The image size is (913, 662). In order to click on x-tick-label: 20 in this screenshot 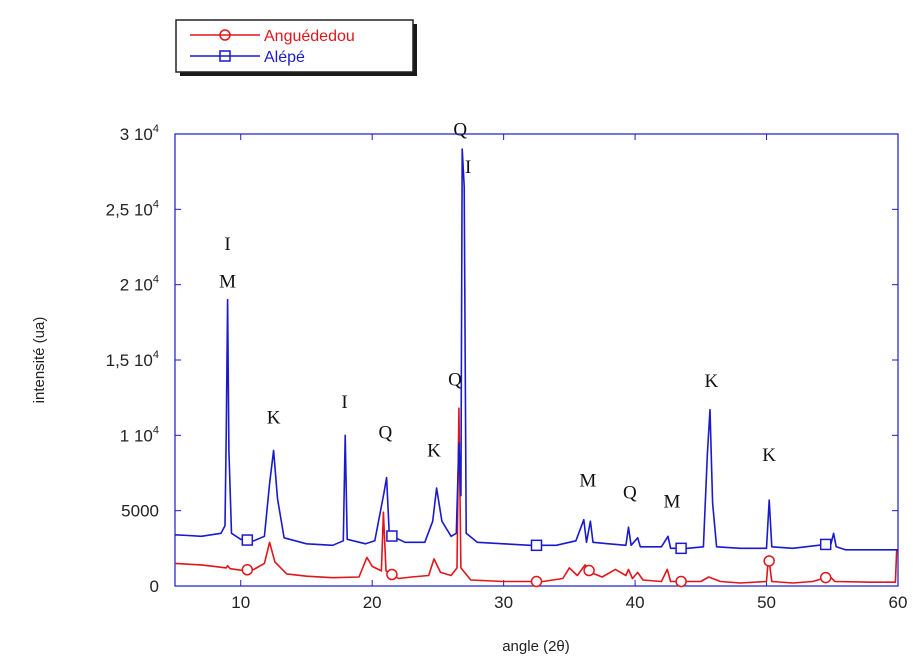, I will do `click(372, 602)`.